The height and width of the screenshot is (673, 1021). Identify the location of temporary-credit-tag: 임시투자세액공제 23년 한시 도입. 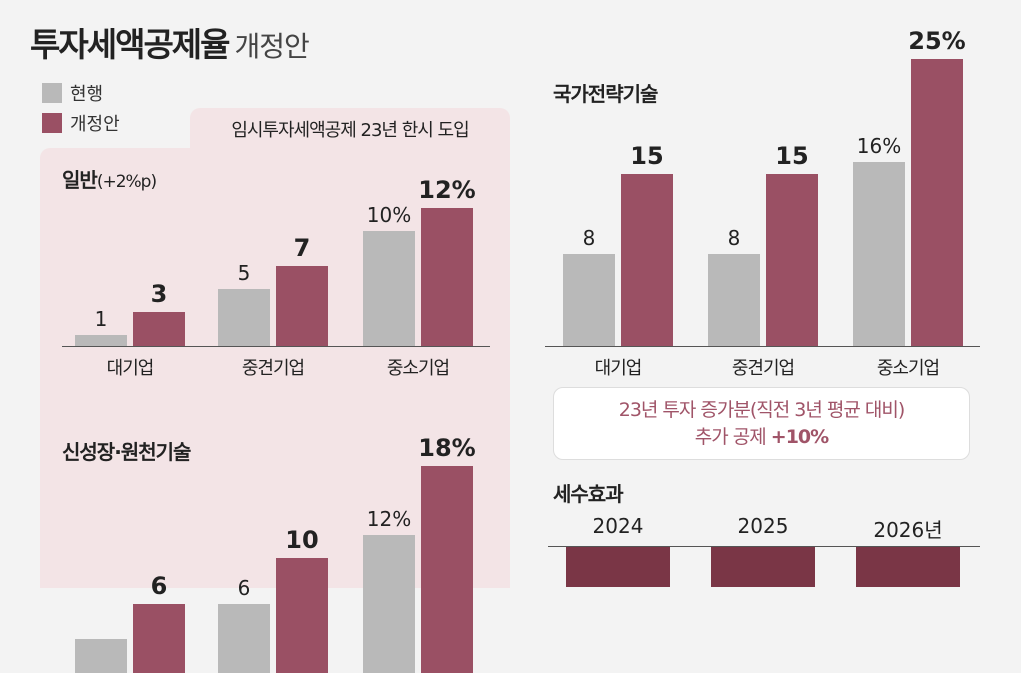
(350, 129).